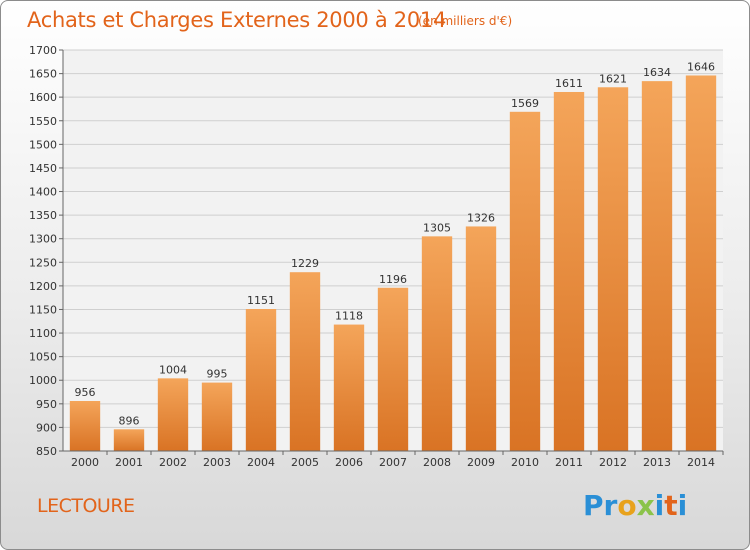  What do you see at coordinates (613, 78) in the screenshot?
I see `value-label-2012: 1621` at bounding box center [613, 78].